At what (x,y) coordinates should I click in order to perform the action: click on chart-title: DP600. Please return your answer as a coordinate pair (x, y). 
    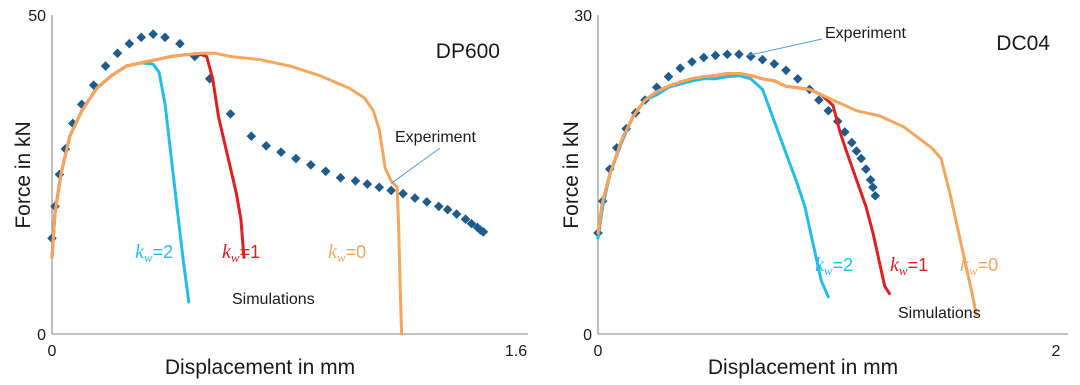
    Looking at the image, I should click on (468, 51).